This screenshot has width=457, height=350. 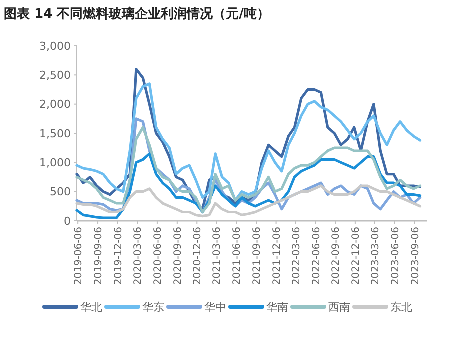 I want to click on legend-label: 西南, so click(x=339, y=307).